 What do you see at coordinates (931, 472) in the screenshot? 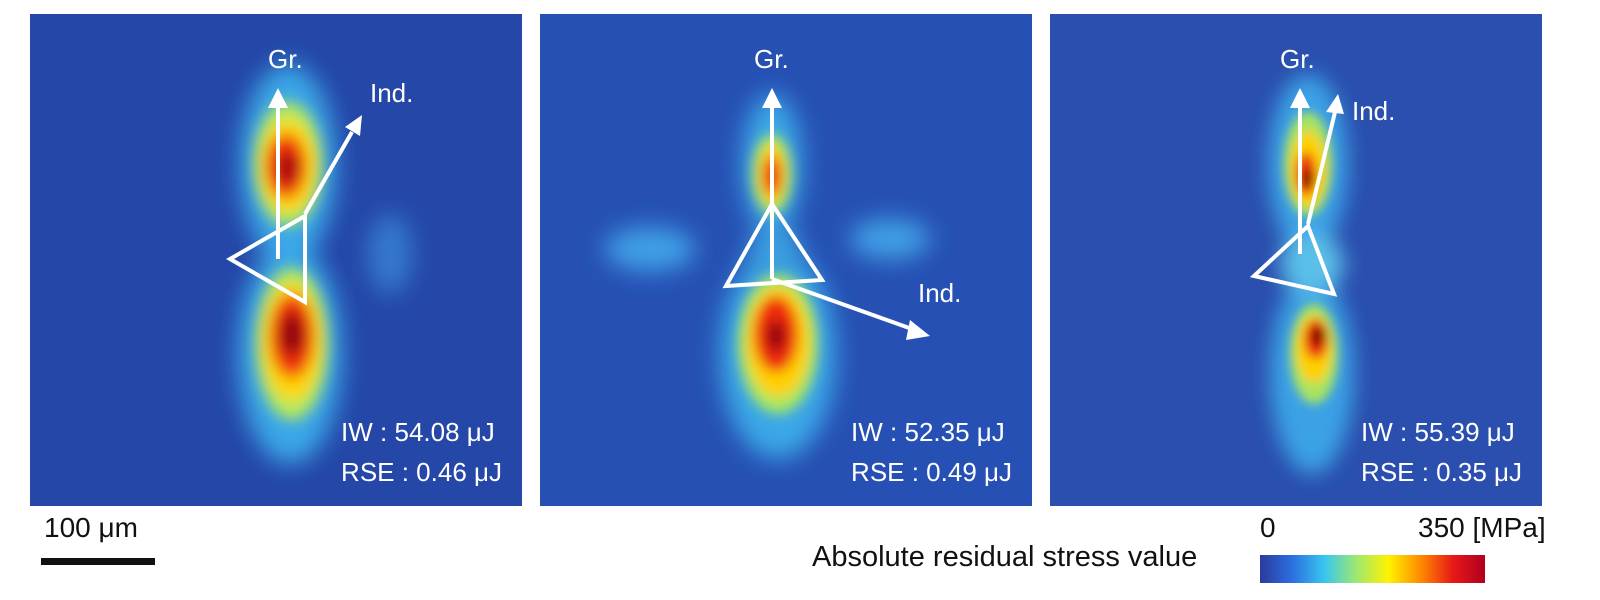
I see `rse-value: RSE : 0.49 μJ` at bounding box center [931, 472].